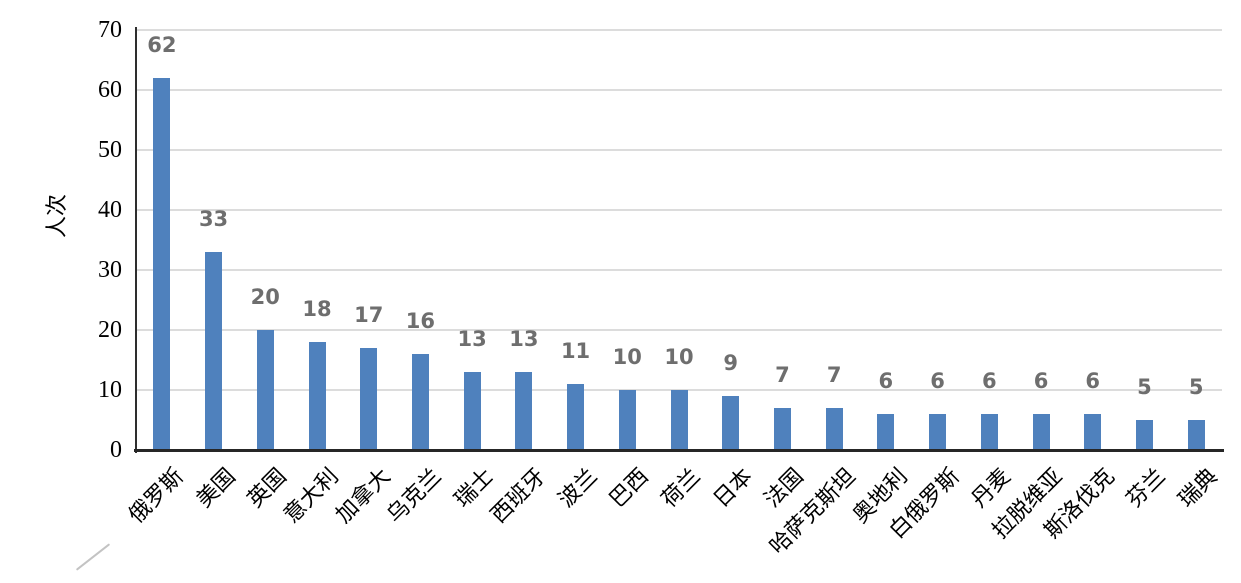 The image size is (1241, 583). What do you see at coordinates (110, 30) in the screenshot?
I see `y-tick-label: 70` at bounding box center [110, 30].